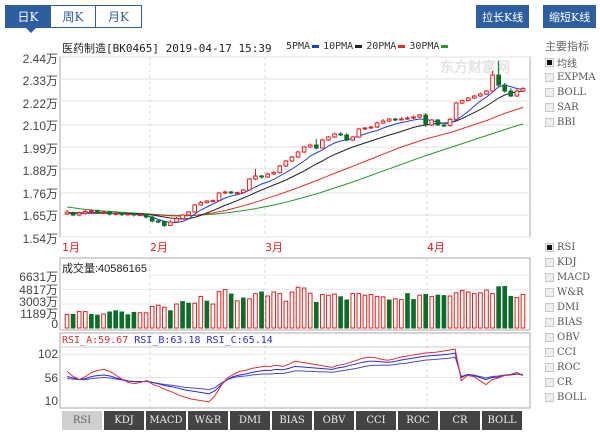 The image size is (600, 441). Describe the element at coordinates (40, 59) in the screenshot. I see `y-label: 2.44万` at that location.